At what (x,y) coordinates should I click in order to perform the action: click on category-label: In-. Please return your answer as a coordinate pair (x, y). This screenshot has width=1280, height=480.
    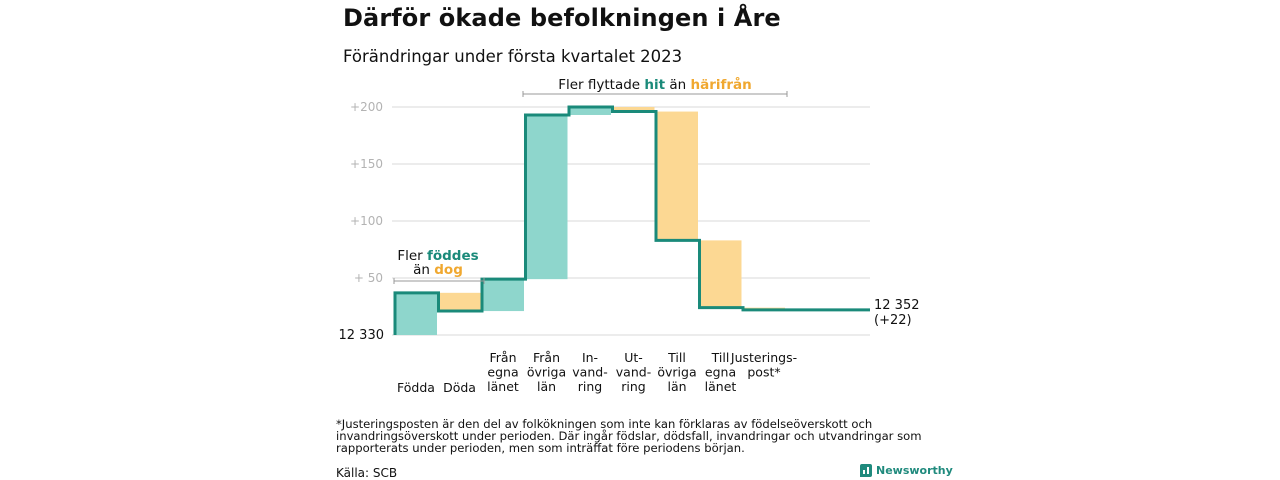
    Looking at the image, I should click on (590, 357).